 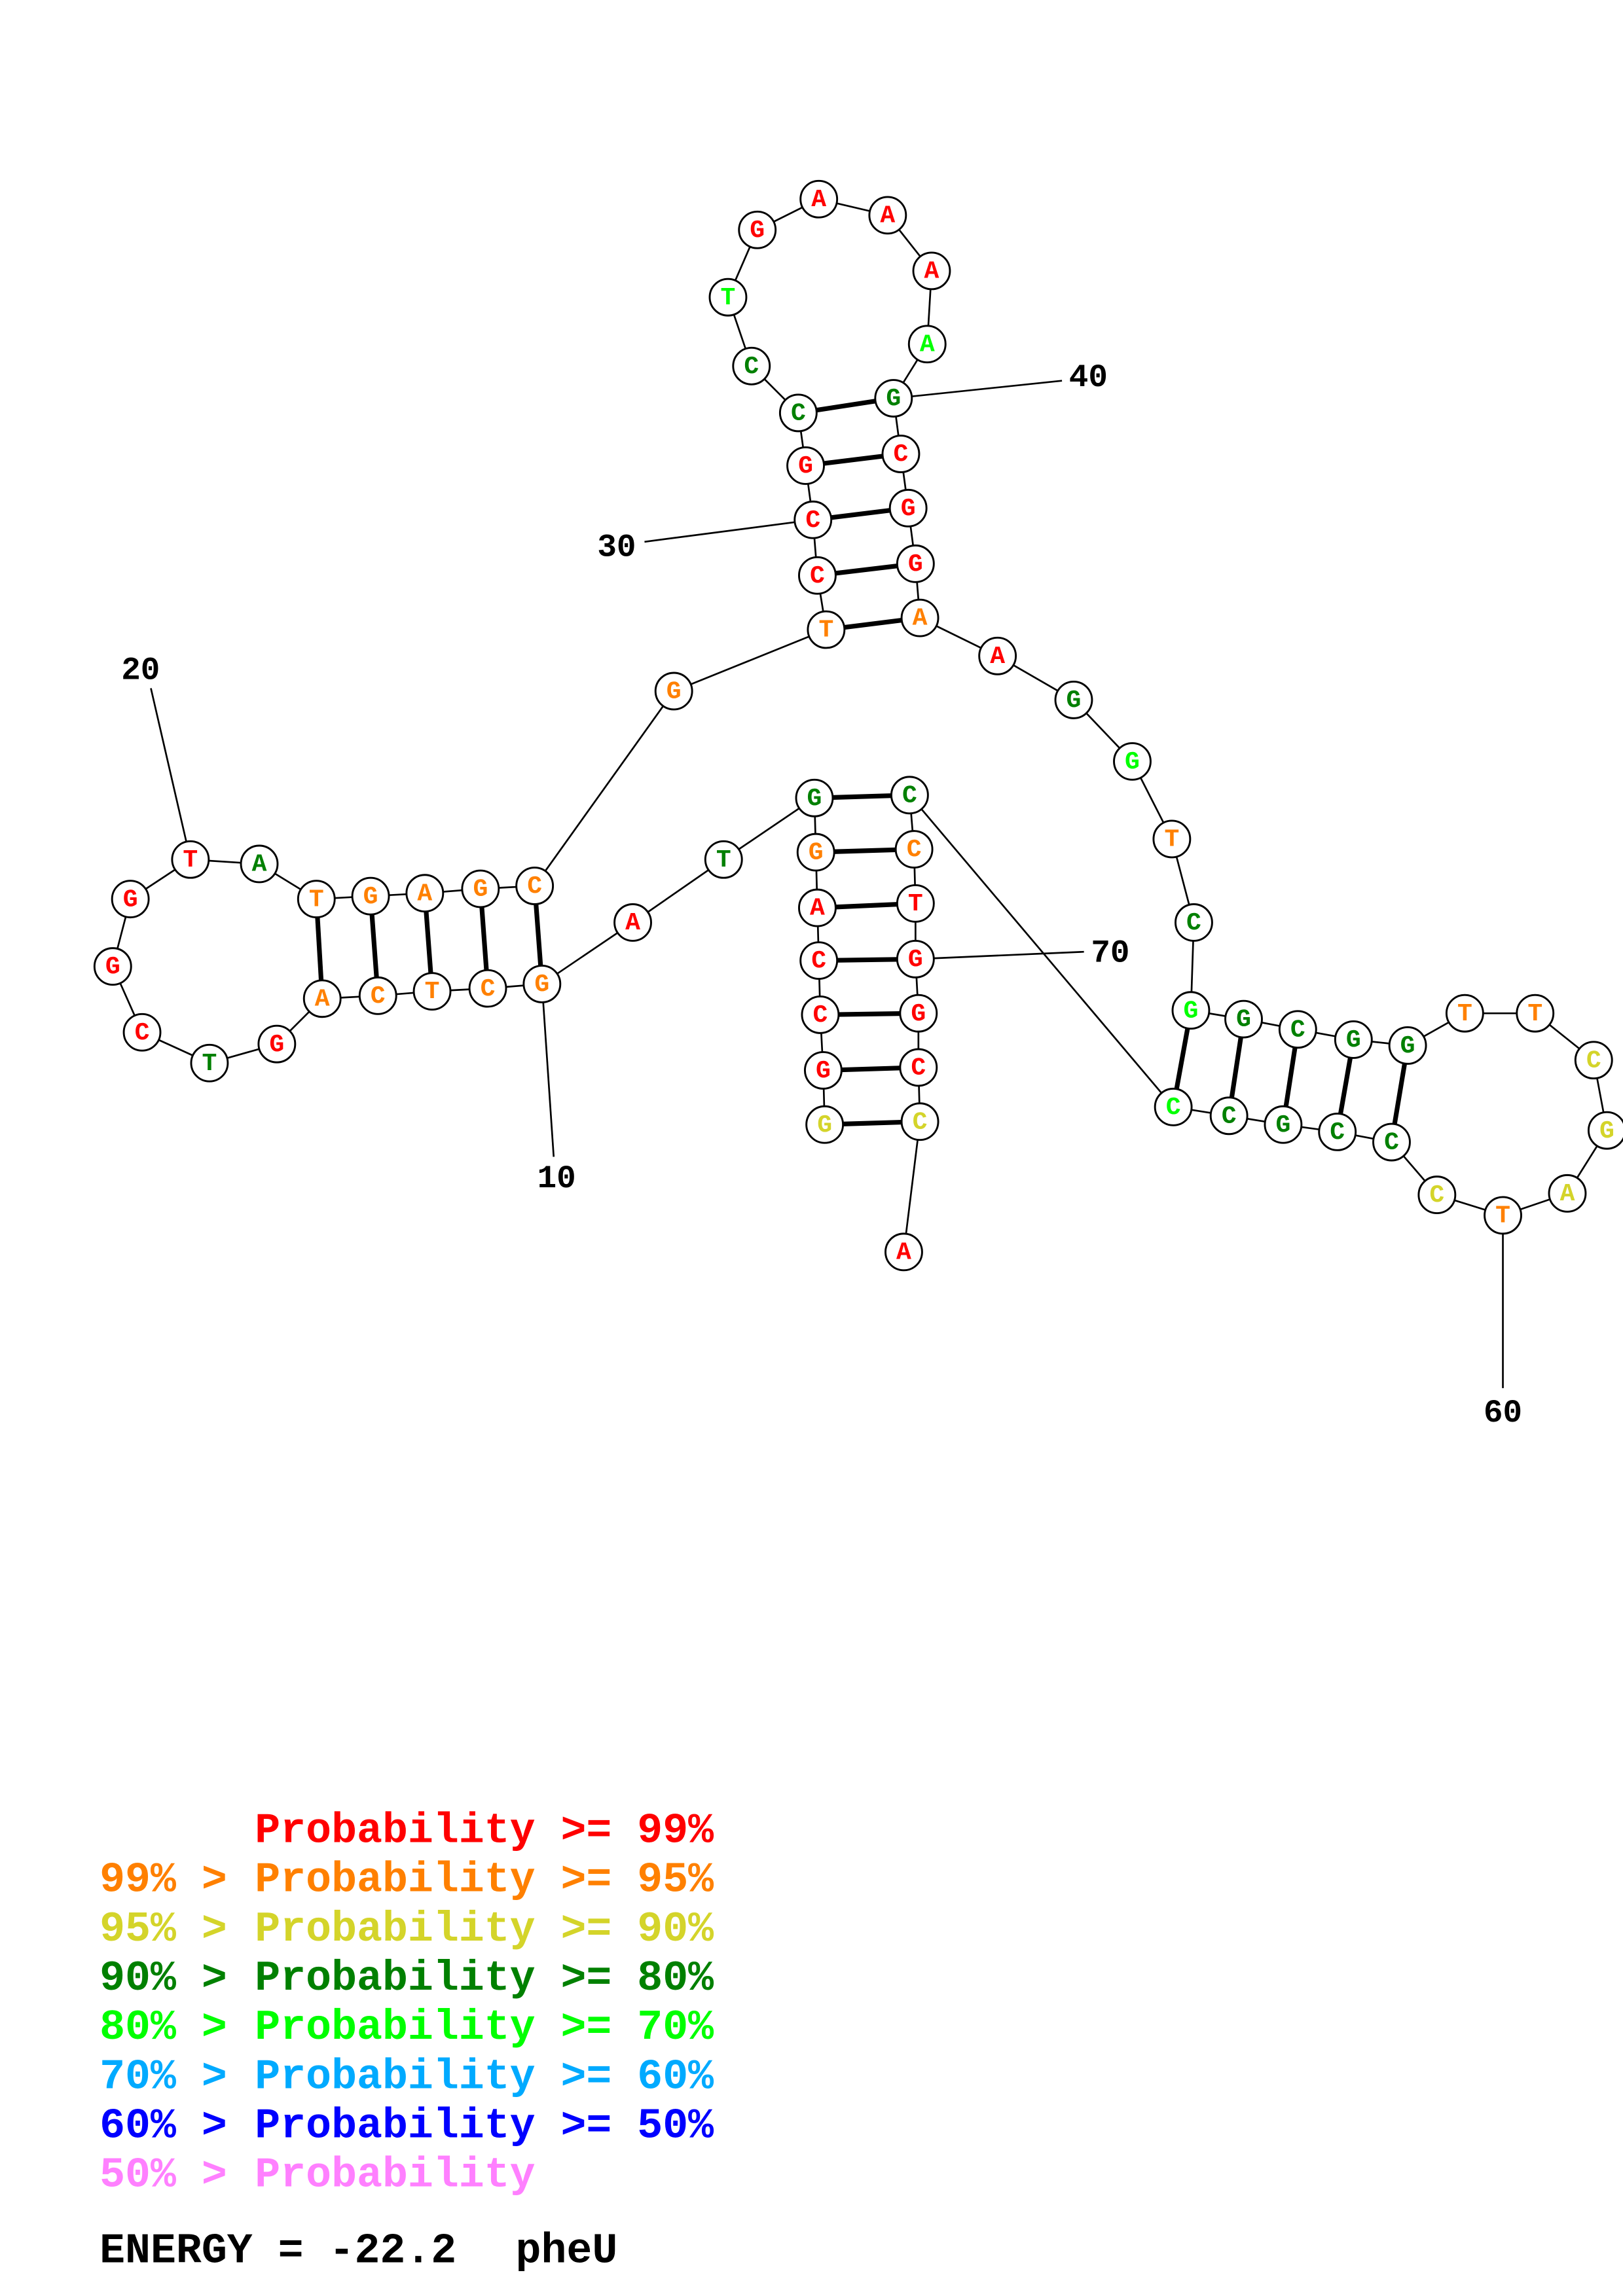 I want to click on legend-text: Probability >= 50%, so click(x=484, y=2126).